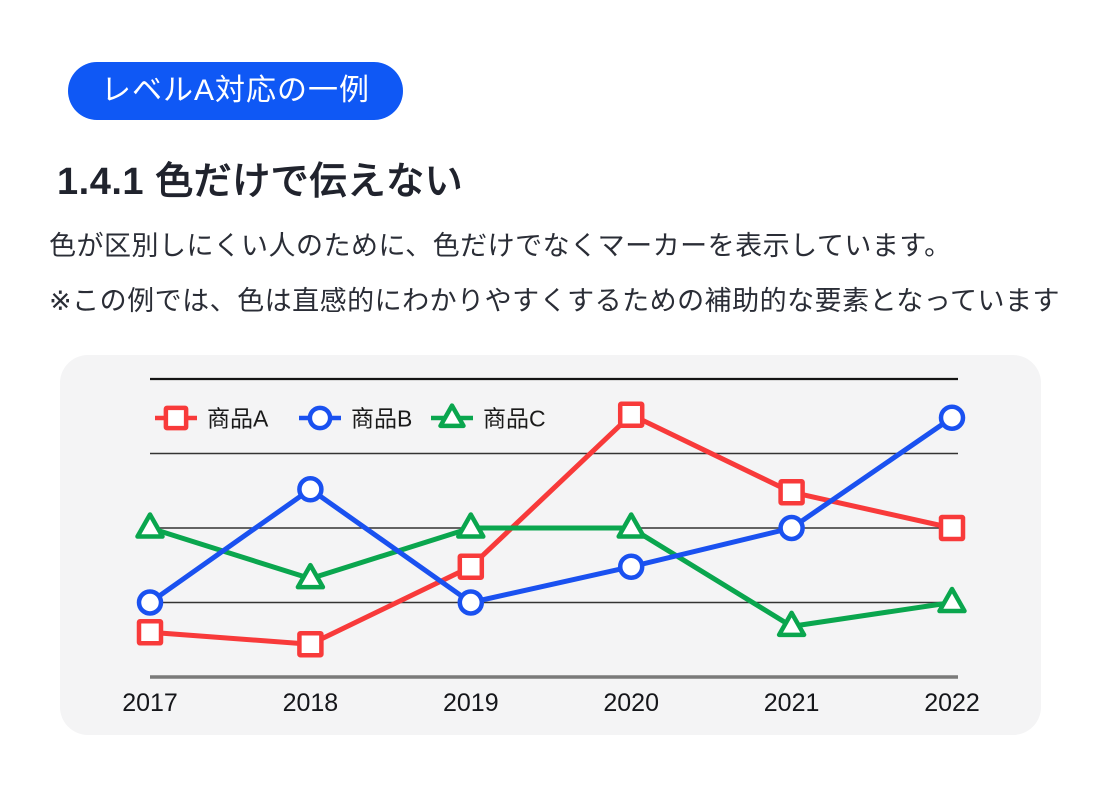 The height and width of the screenshot is (800, 1100). I want to click on x-axis-label: 2018, so click(311, 703).